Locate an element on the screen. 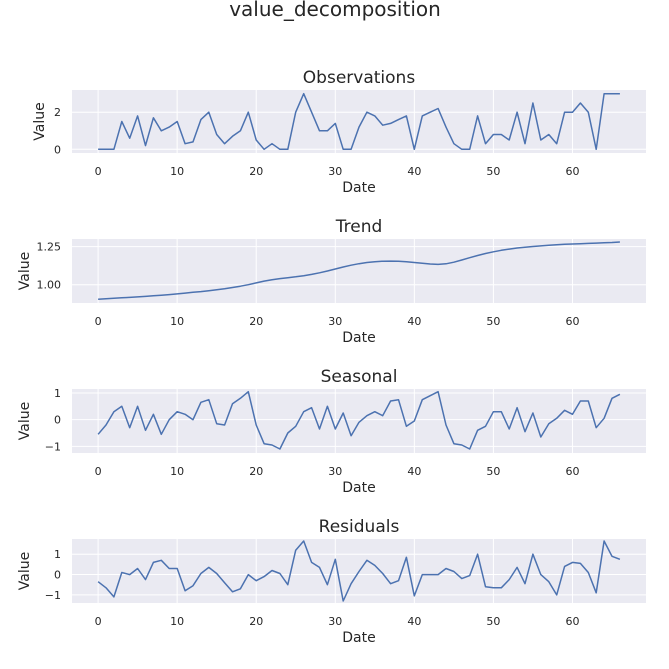 The height and width of the screenshot is (669, 669). residuals-x-tick-label: 40 is located at coordinates (414, 621).